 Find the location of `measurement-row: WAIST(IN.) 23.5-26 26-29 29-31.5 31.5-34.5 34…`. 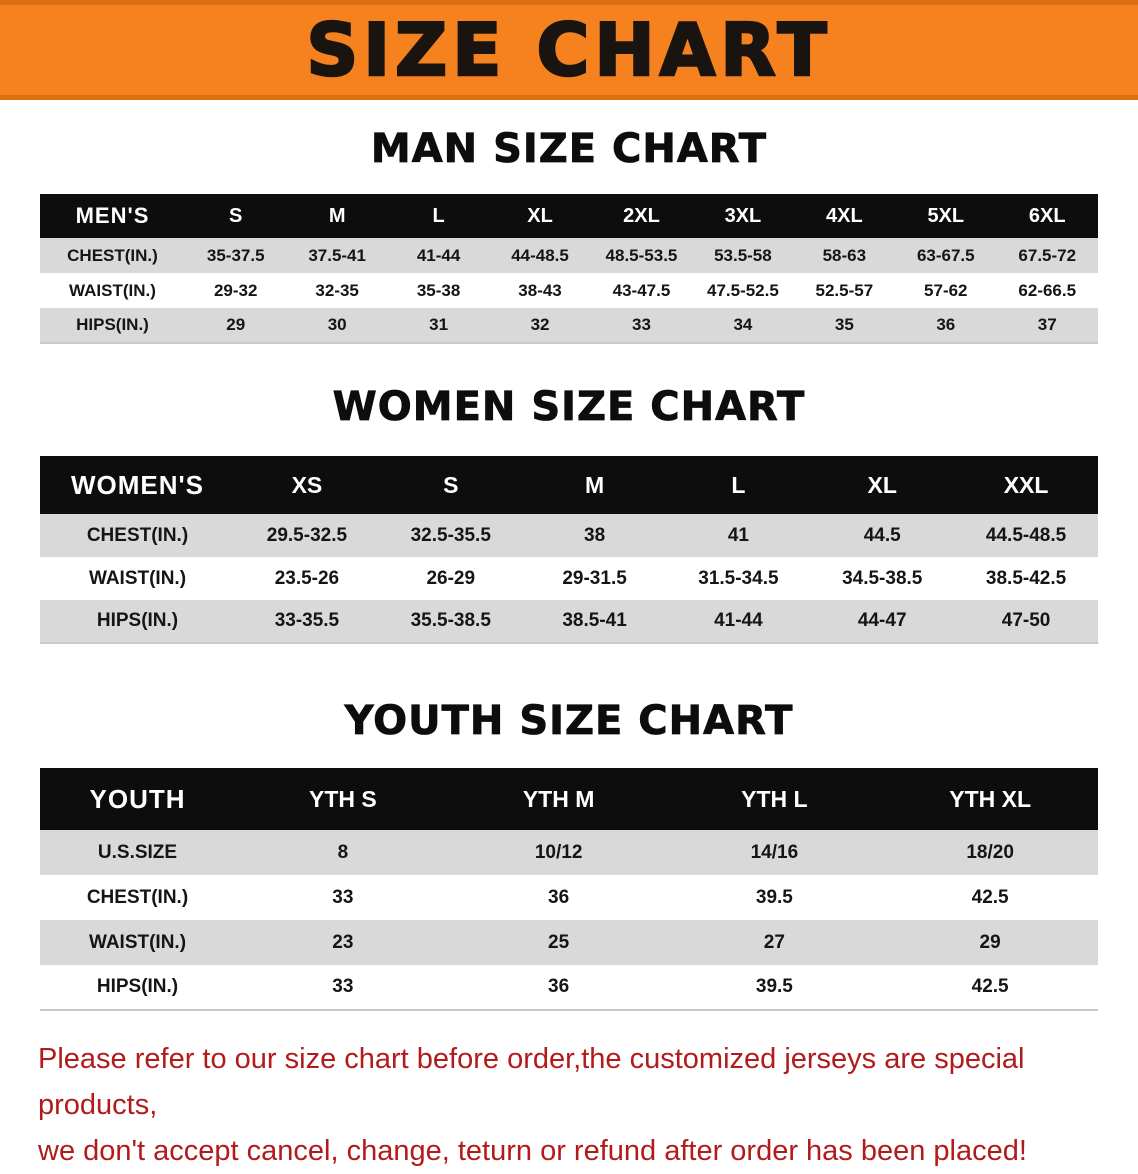

measurement-row: WAIST(IN.) 23.5-26 26-29 29-31.5 31.5-34.5 34… is located at coordinates (569, 578).